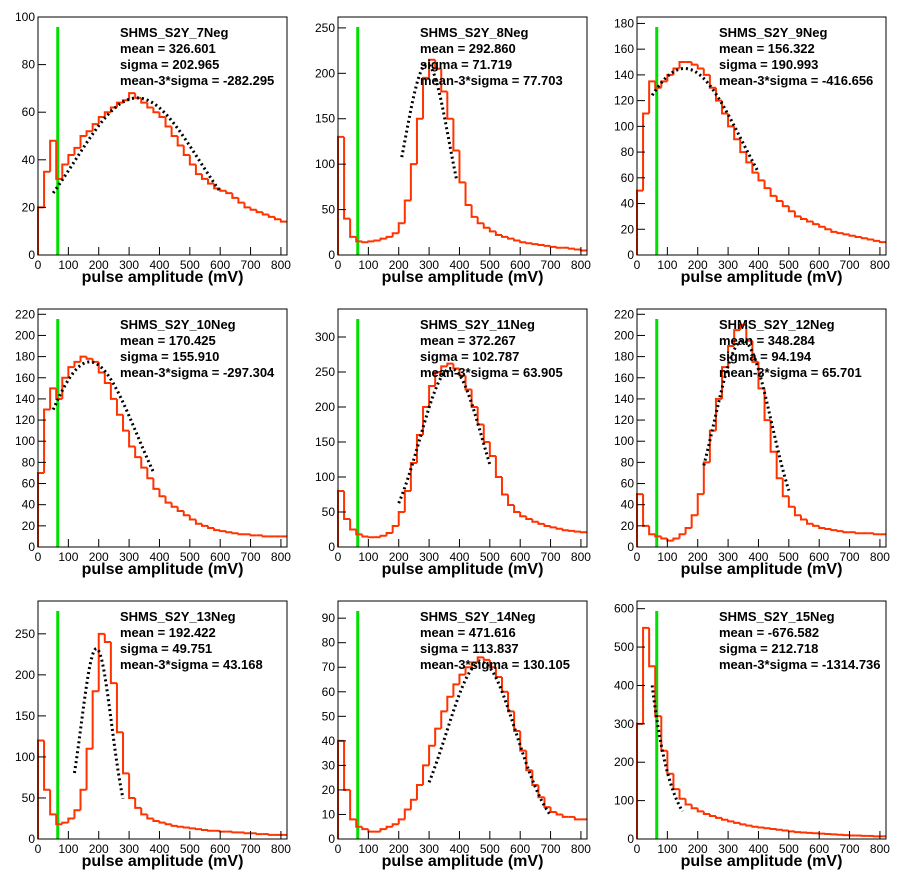  What do you see at coordinates (429, 121) in the screenshot?
I see `fit-curve` at bounding box center [429, 121].